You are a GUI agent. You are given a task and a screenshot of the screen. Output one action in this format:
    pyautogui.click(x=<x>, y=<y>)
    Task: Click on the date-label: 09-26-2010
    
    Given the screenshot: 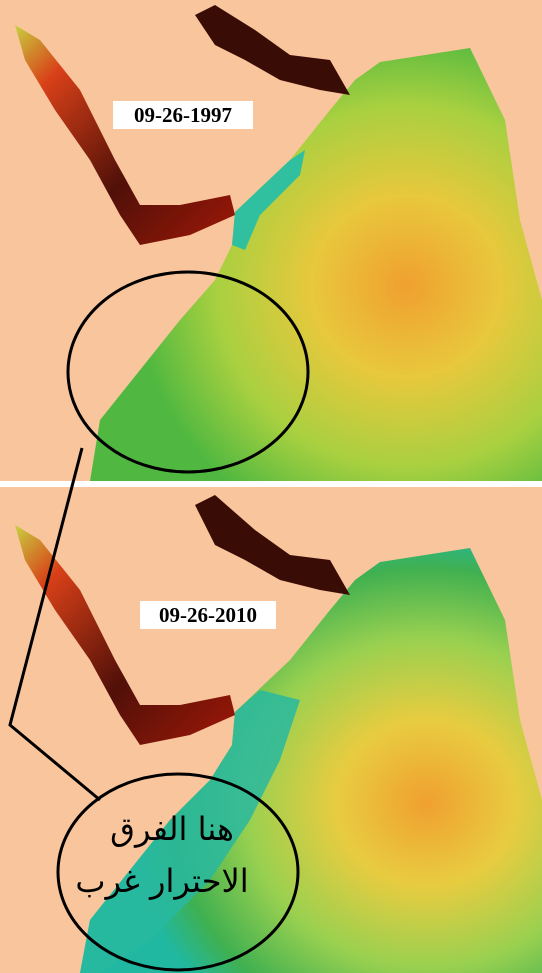 What is the action you would take?
    pyautogui.click(x=208, y=615)
    